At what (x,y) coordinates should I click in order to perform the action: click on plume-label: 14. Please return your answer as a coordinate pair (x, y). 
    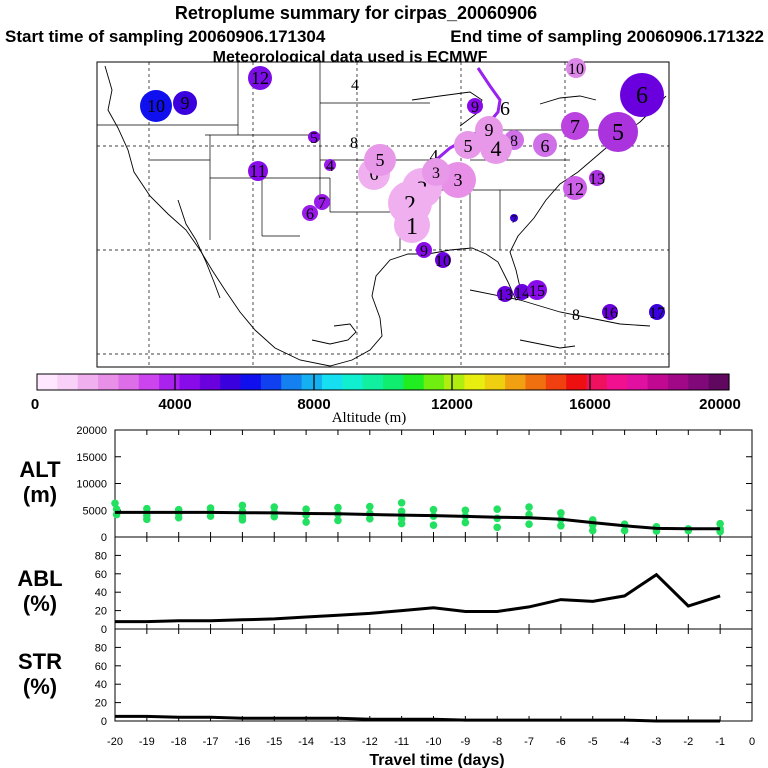
    Looking at the image, I should click on (522, 293).